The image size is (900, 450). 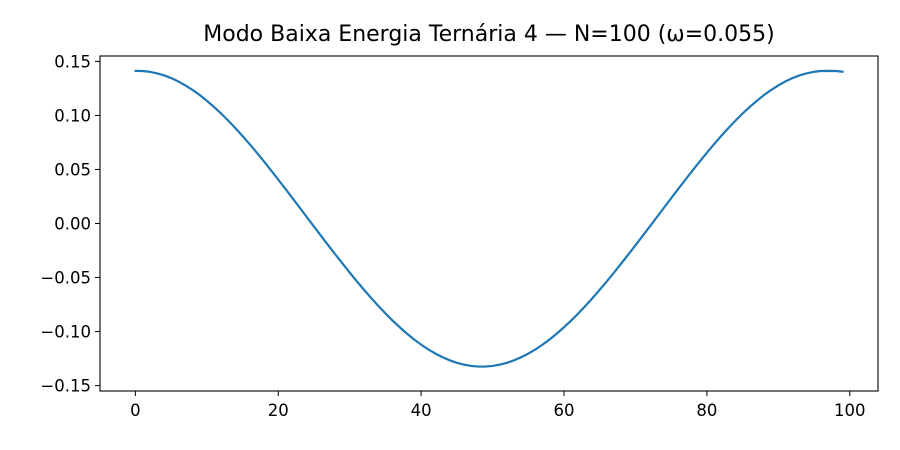 I want to click on y-tick-label: 0.00, so click(x=72, y=224).